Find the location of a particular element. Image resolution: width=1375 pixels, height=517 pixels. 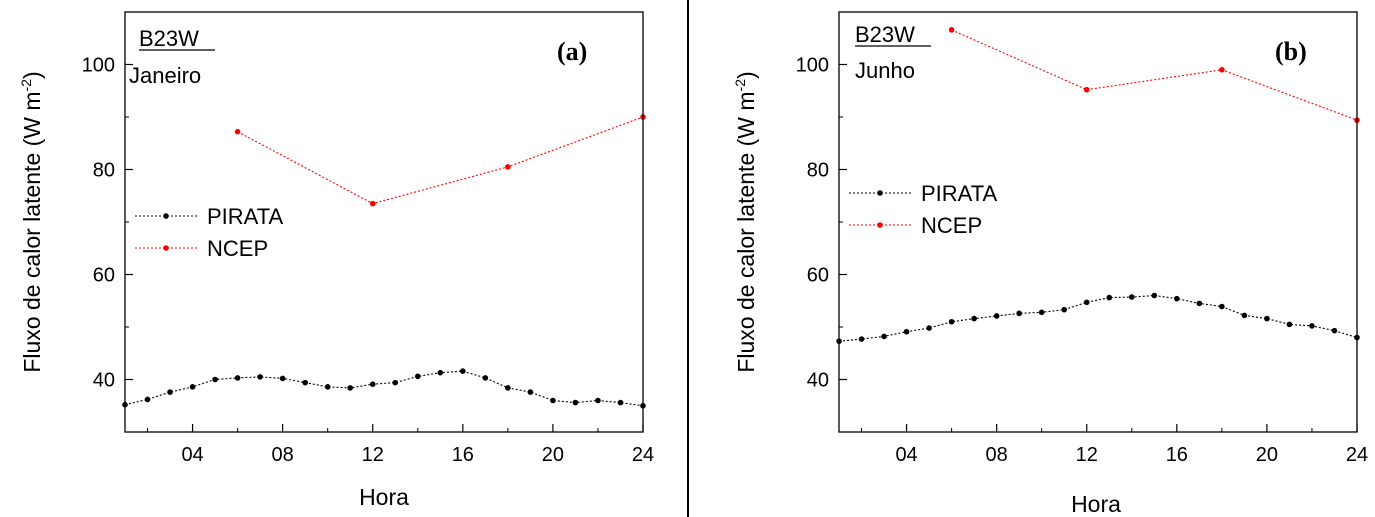

panel-label: (b) is located at coordinates (1291, 51).